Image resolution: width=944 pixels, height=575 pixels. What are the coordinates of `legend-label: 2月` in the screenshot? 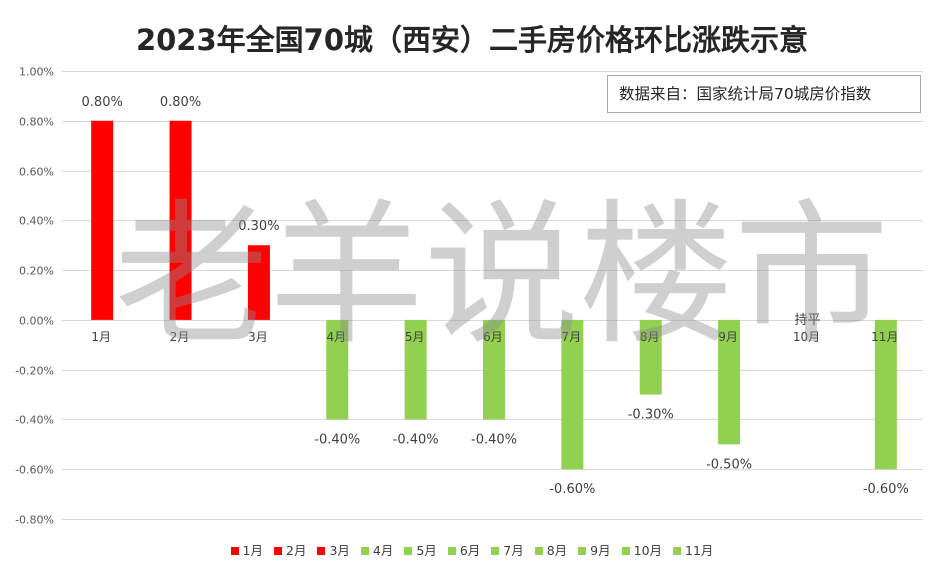 It's located at (296, 550).